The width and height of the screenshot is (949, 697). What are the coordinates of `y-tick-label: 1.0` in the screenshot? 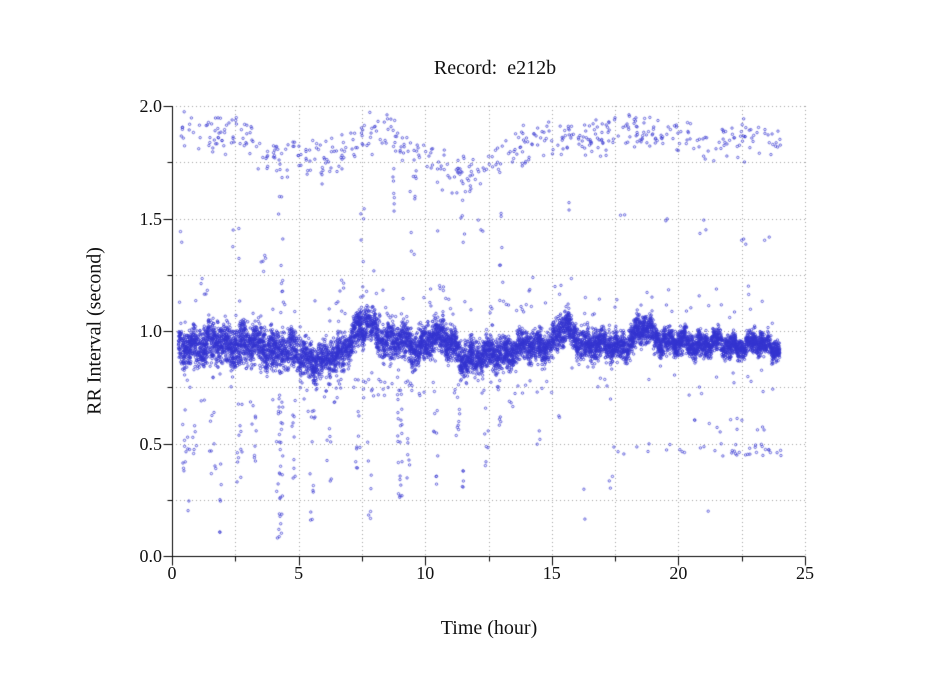 It's located at (151, 331).